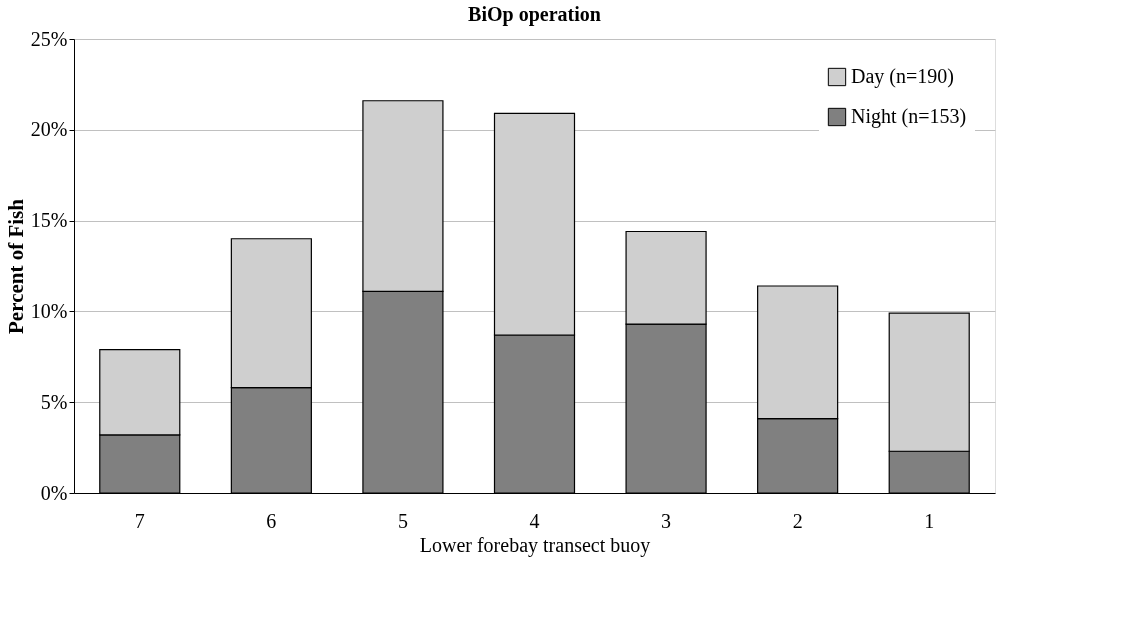 The height and width of the screenshot is (639, 1122). Describe the element at coordinates (139, 520) in the screenshot. I see `x-tick-label: 7` at that location.